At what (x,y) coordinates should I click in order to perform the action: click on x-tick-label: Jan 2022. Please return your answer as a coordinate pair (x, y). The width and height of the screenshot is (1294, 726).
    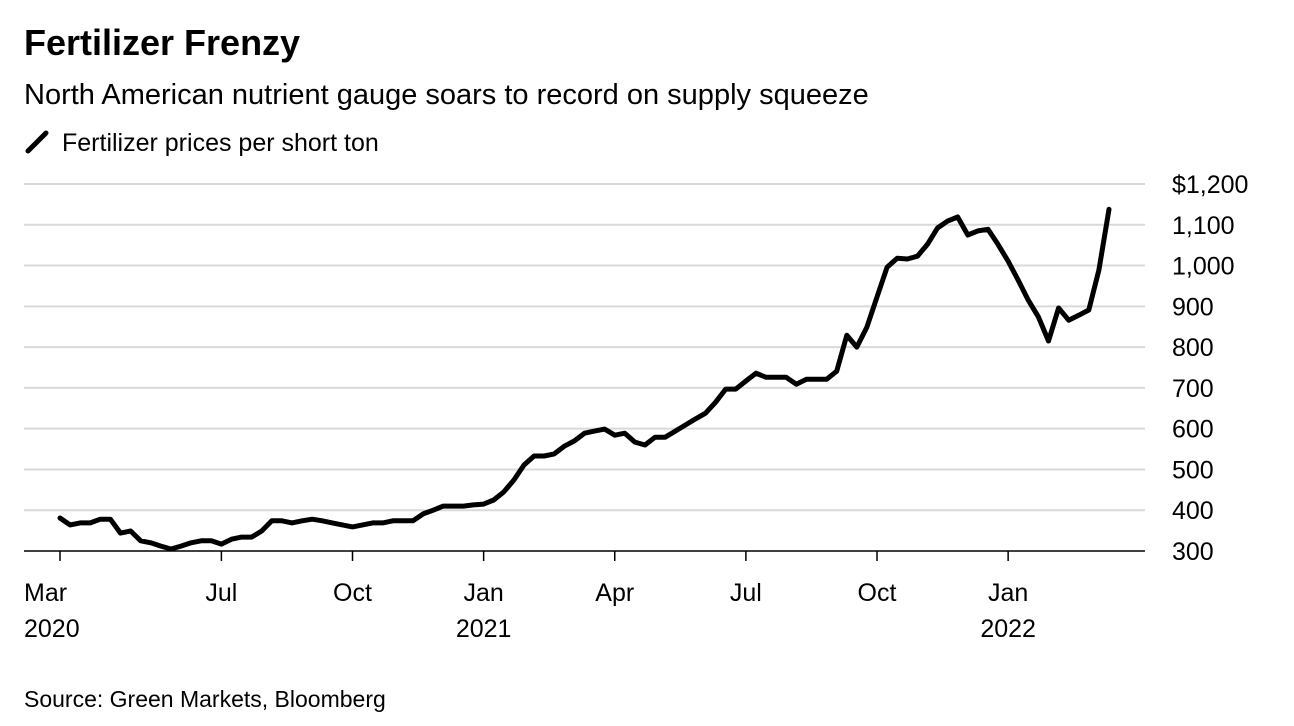
    Looking at the image, I should click on (1008, 611).